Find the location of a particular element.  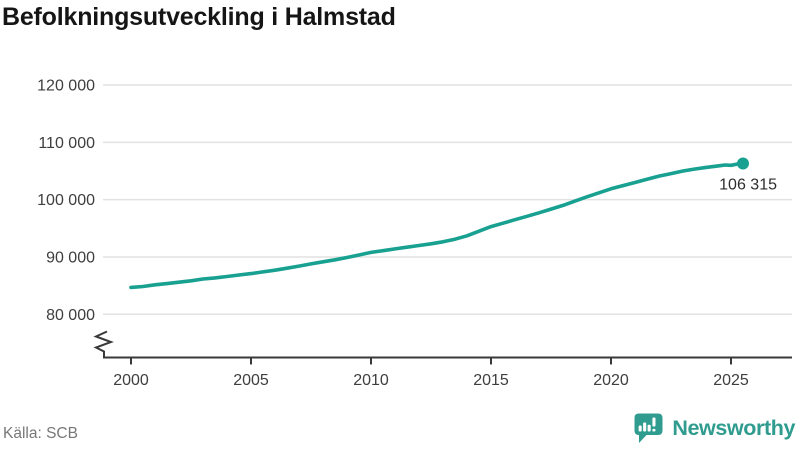

x-tick-label: 2015 is located at coordinates (491, 380).